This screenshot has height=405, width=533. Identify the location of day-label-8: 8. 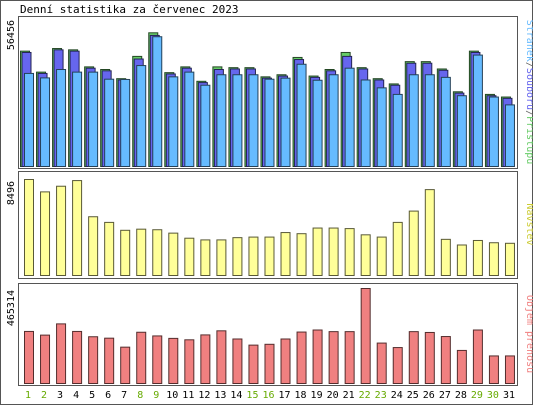
(140, 395).